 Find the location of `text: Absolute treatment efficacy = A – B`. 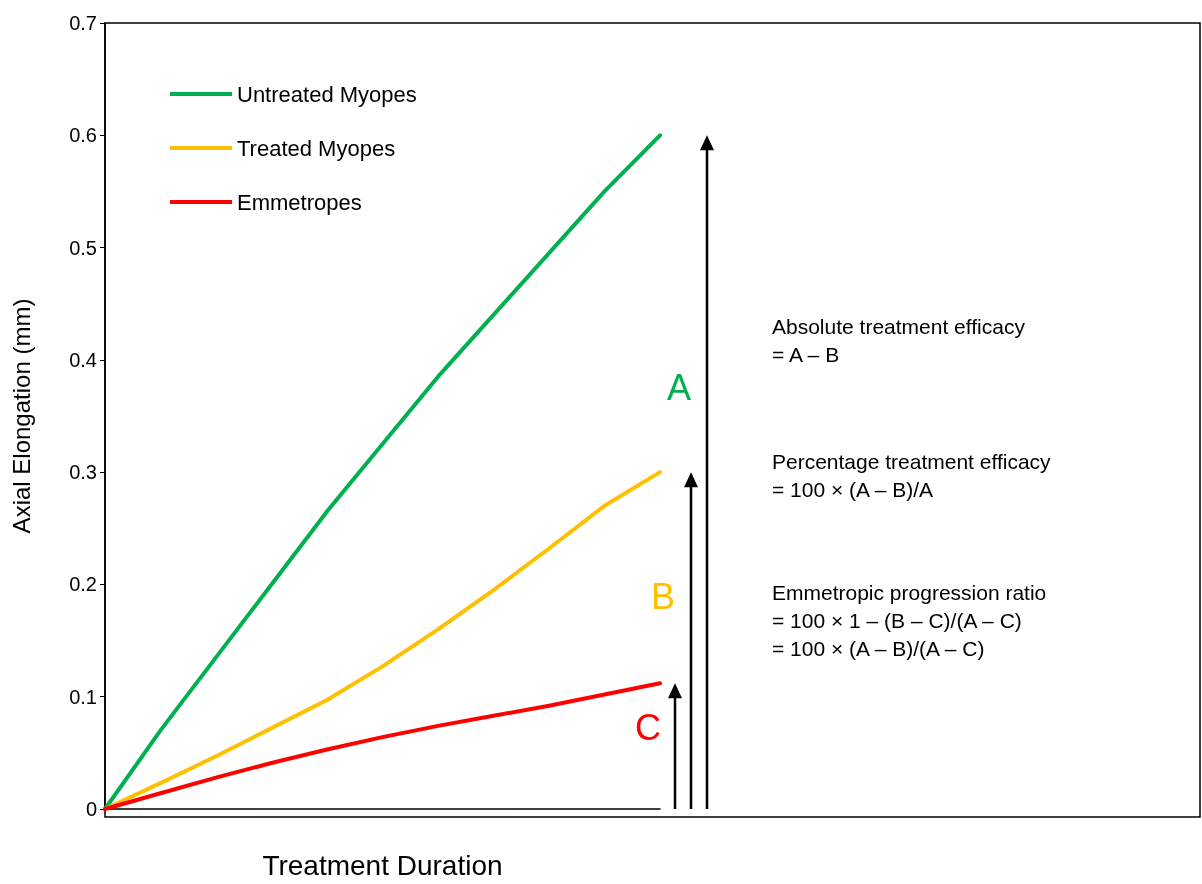

text: Absolute treatment efficacy = A – B is located at coordinates (899, 340).